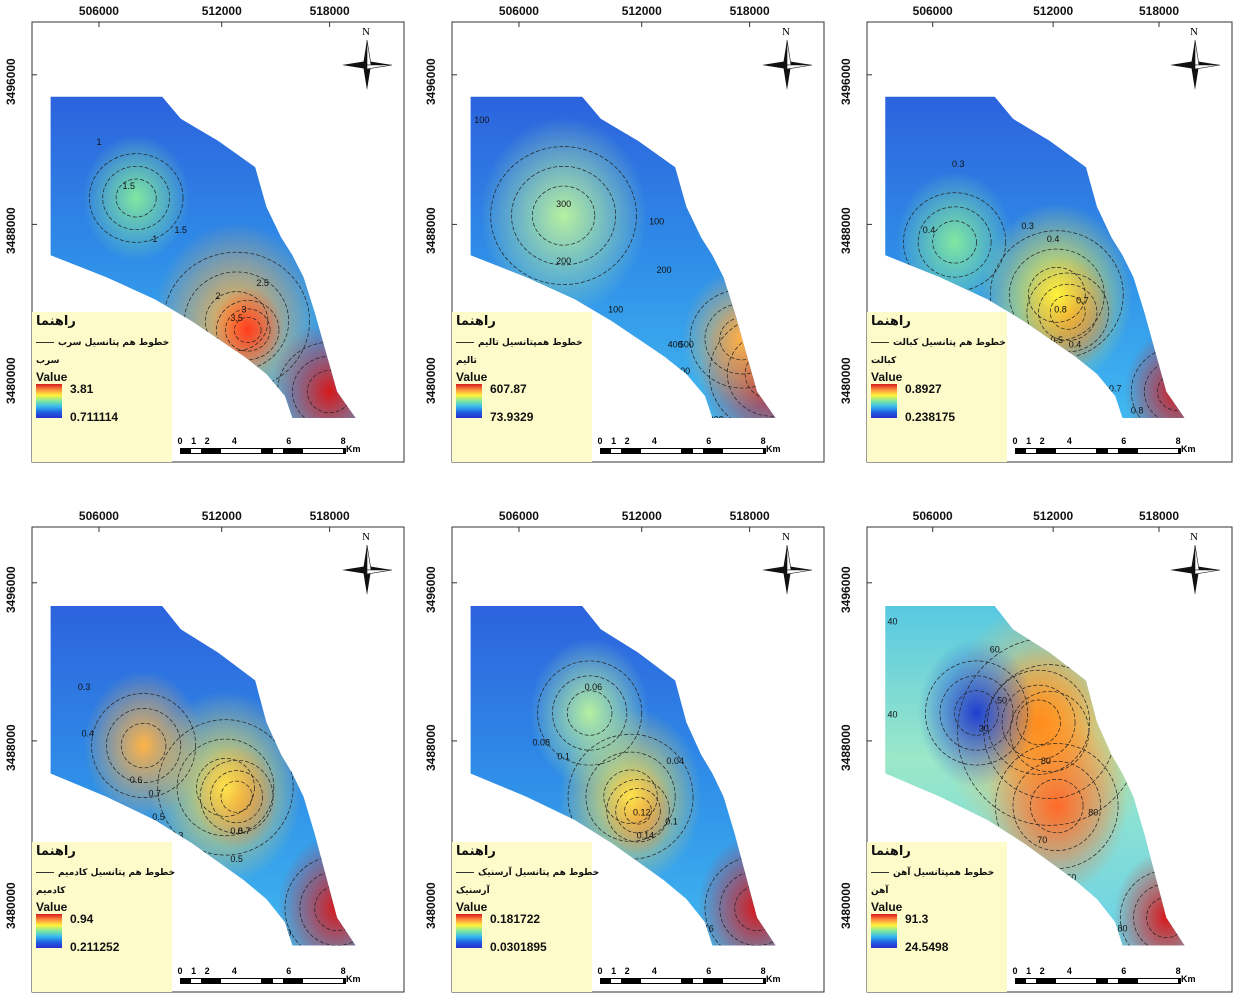  I want to click on contour-label: 500, so click(686, 345).